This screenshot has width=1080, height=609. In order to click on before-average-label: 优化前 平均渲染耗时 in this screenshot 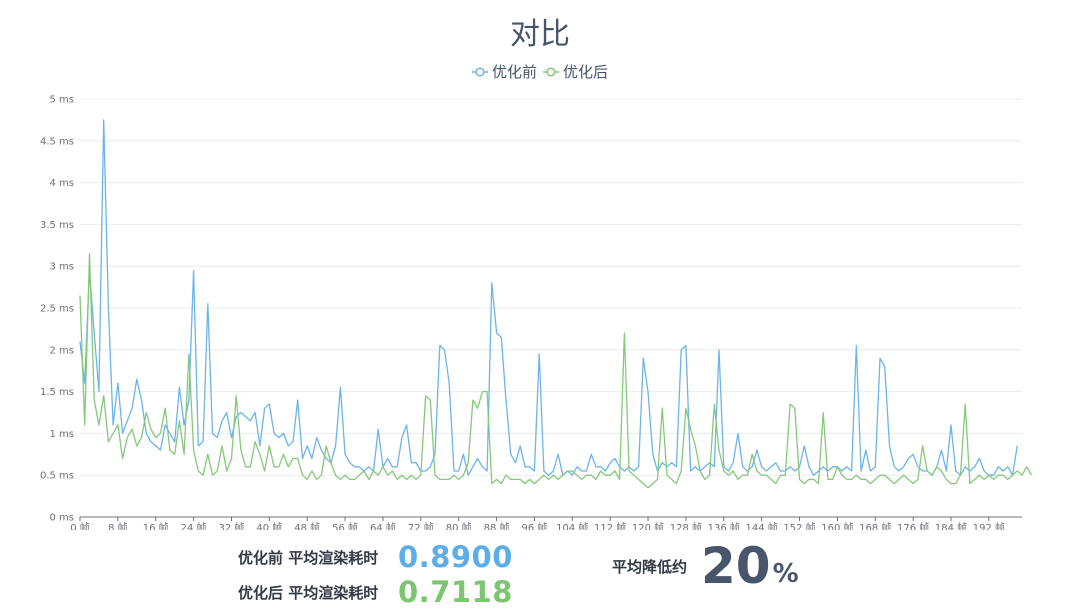, I will do `click(308, 557)`.